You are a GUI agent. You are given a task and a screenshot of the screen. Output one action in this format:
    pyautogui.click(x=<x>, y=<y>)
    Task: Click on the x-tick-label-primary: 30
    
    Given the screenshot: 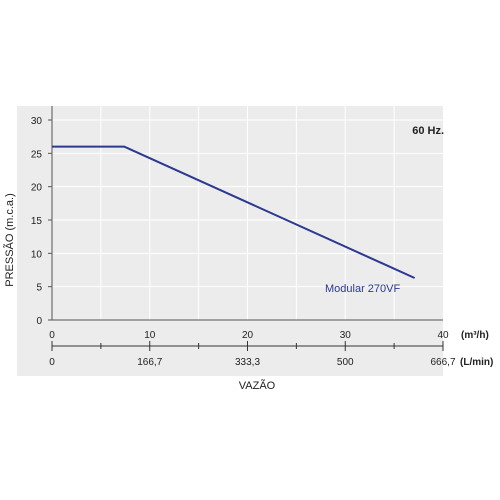 What is the action you would take?
    pyautogui.click(x=346, y=335)
    